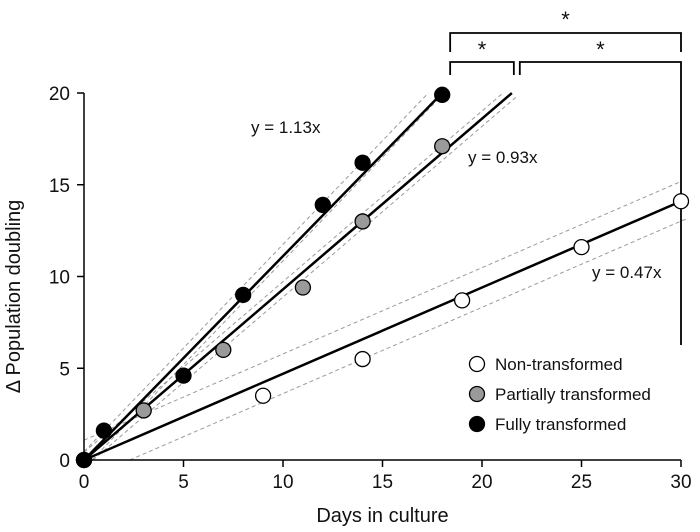  Describe the element at coordinates (84, 482) in the screenshot. I see `x-tick-label: 0` at that location.